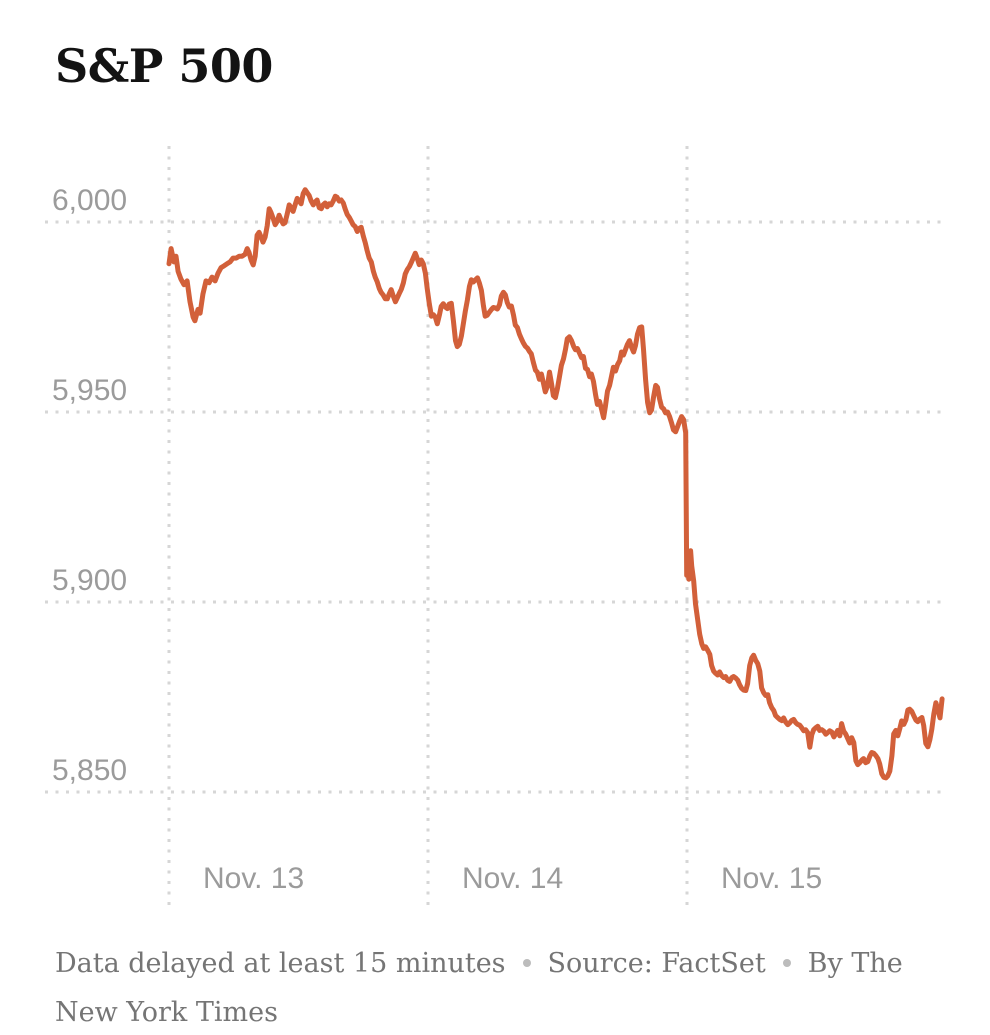 This screenshot has height=1035, width=990. I want to click on x-tick-label: Nov. 13, so click(254, 878).